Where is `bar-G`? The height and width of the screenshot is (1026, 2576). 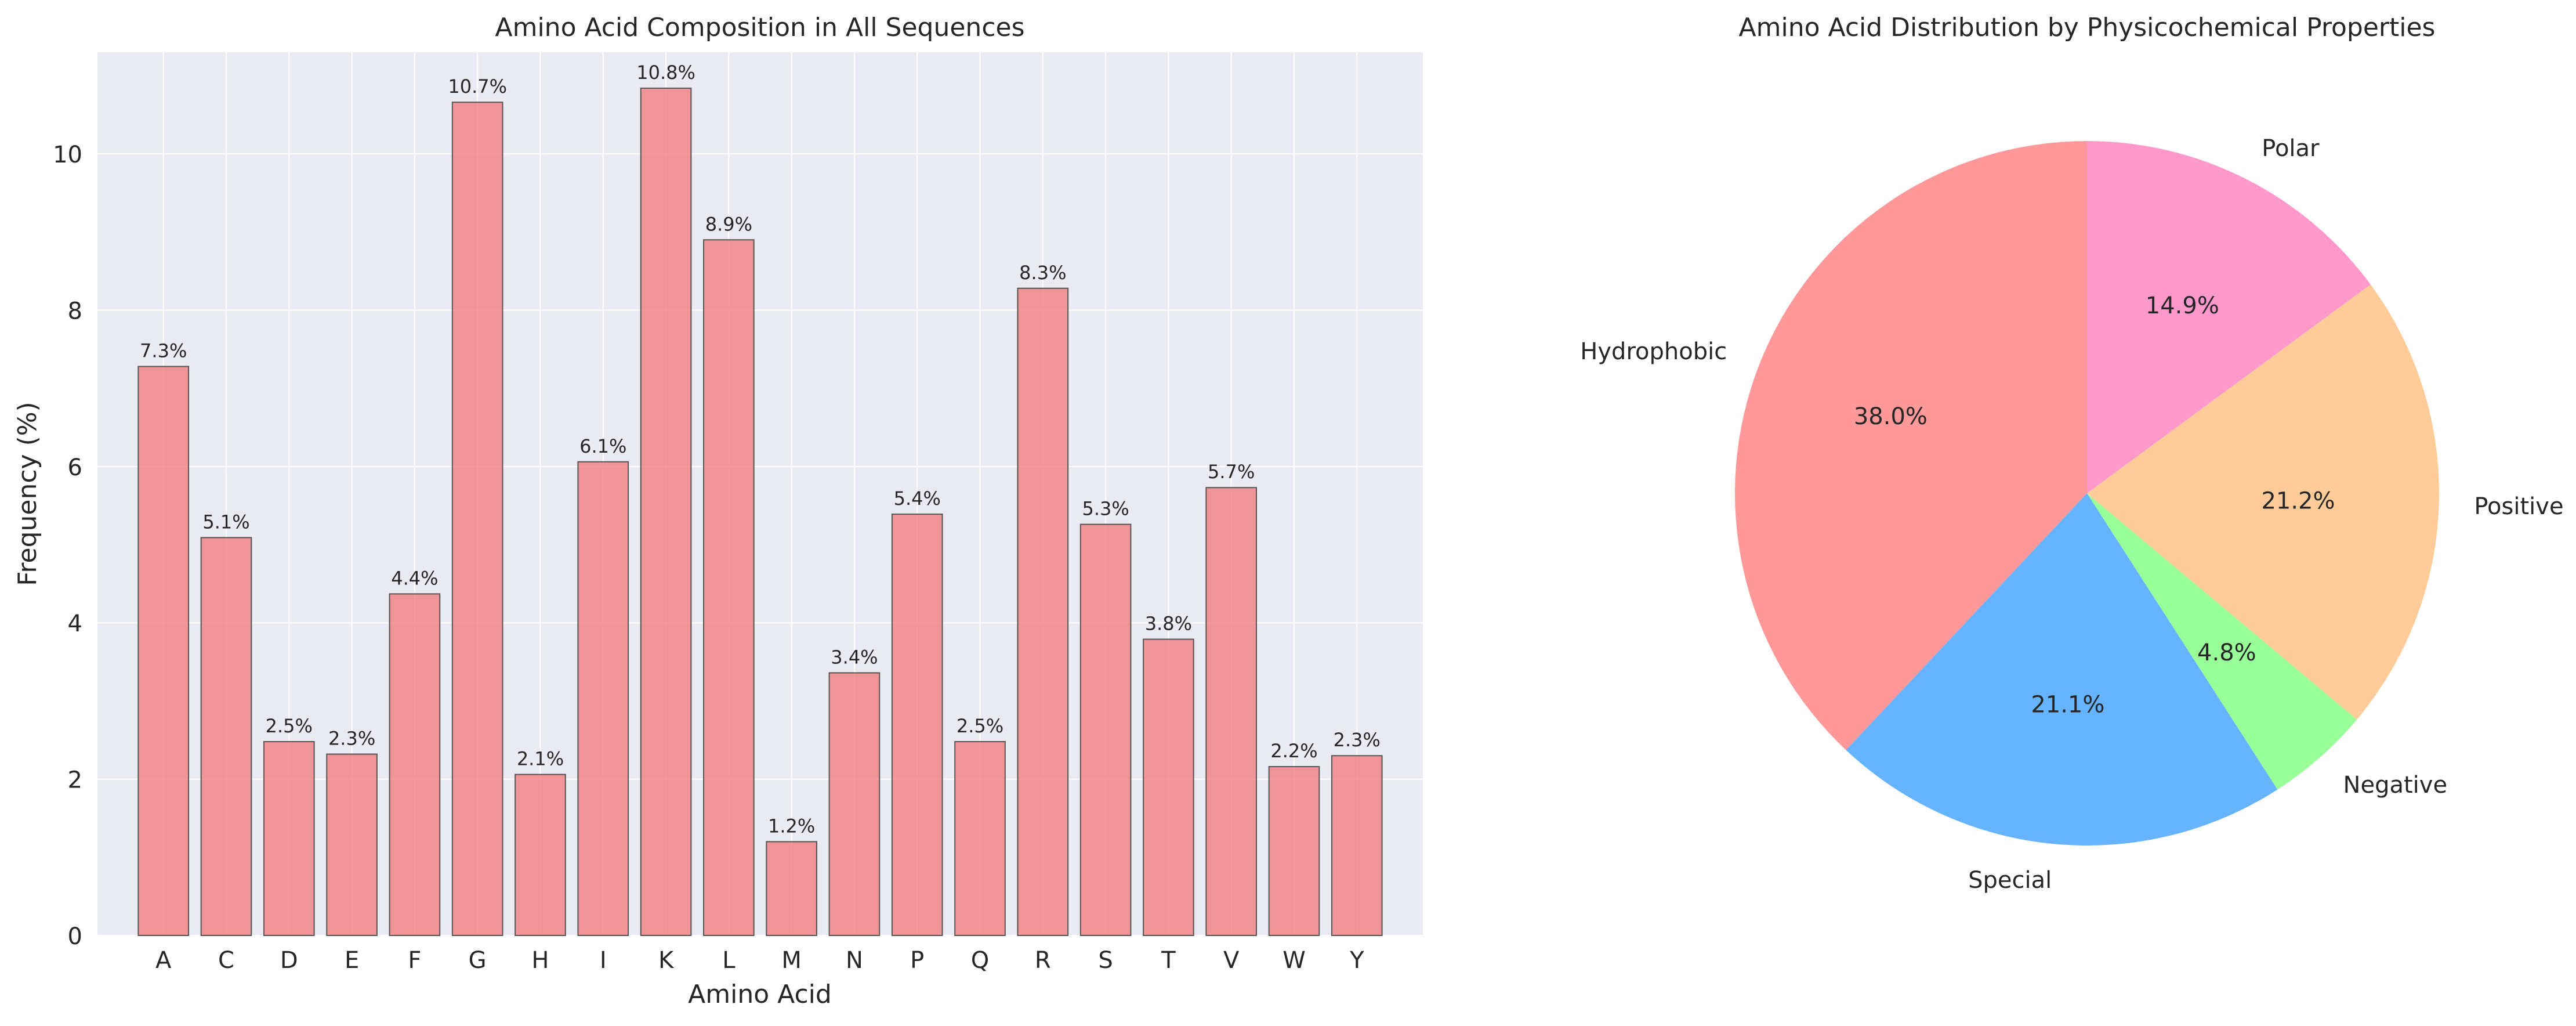
bar-G is located at coordinates (477, 519).